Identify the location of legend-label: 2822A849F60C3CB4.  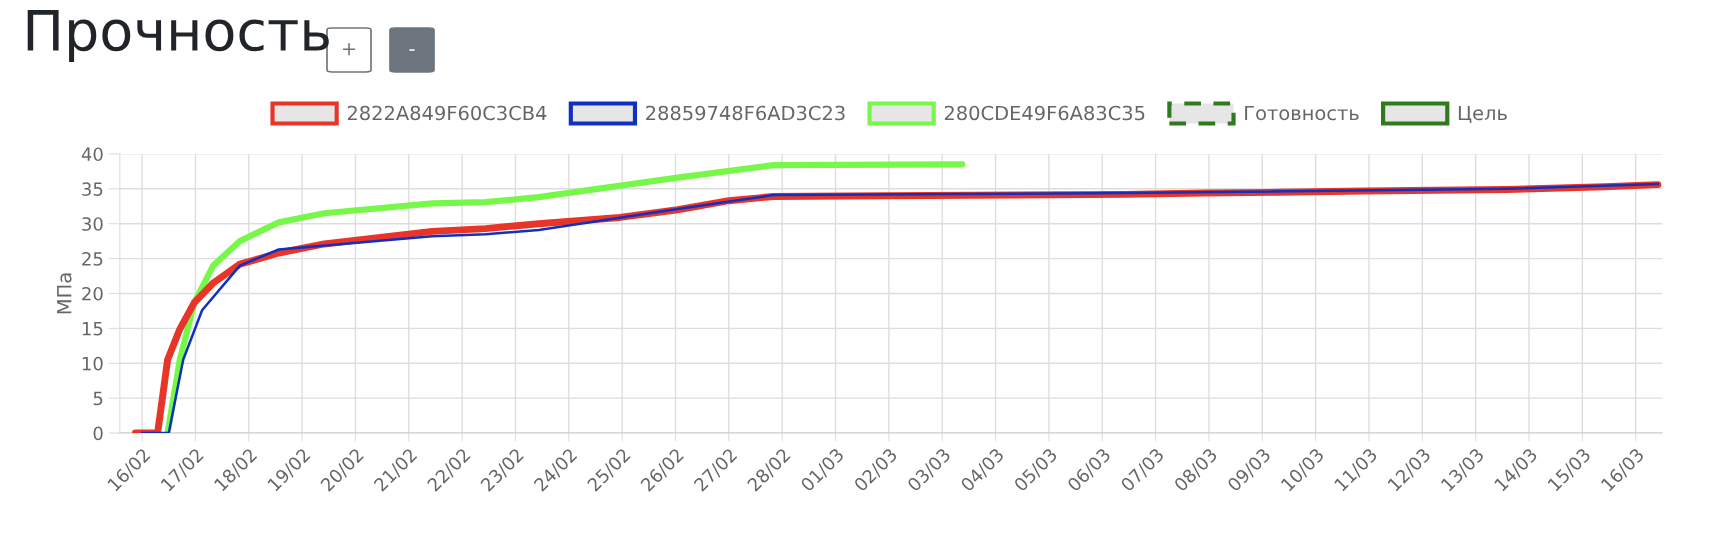
(447, 113).